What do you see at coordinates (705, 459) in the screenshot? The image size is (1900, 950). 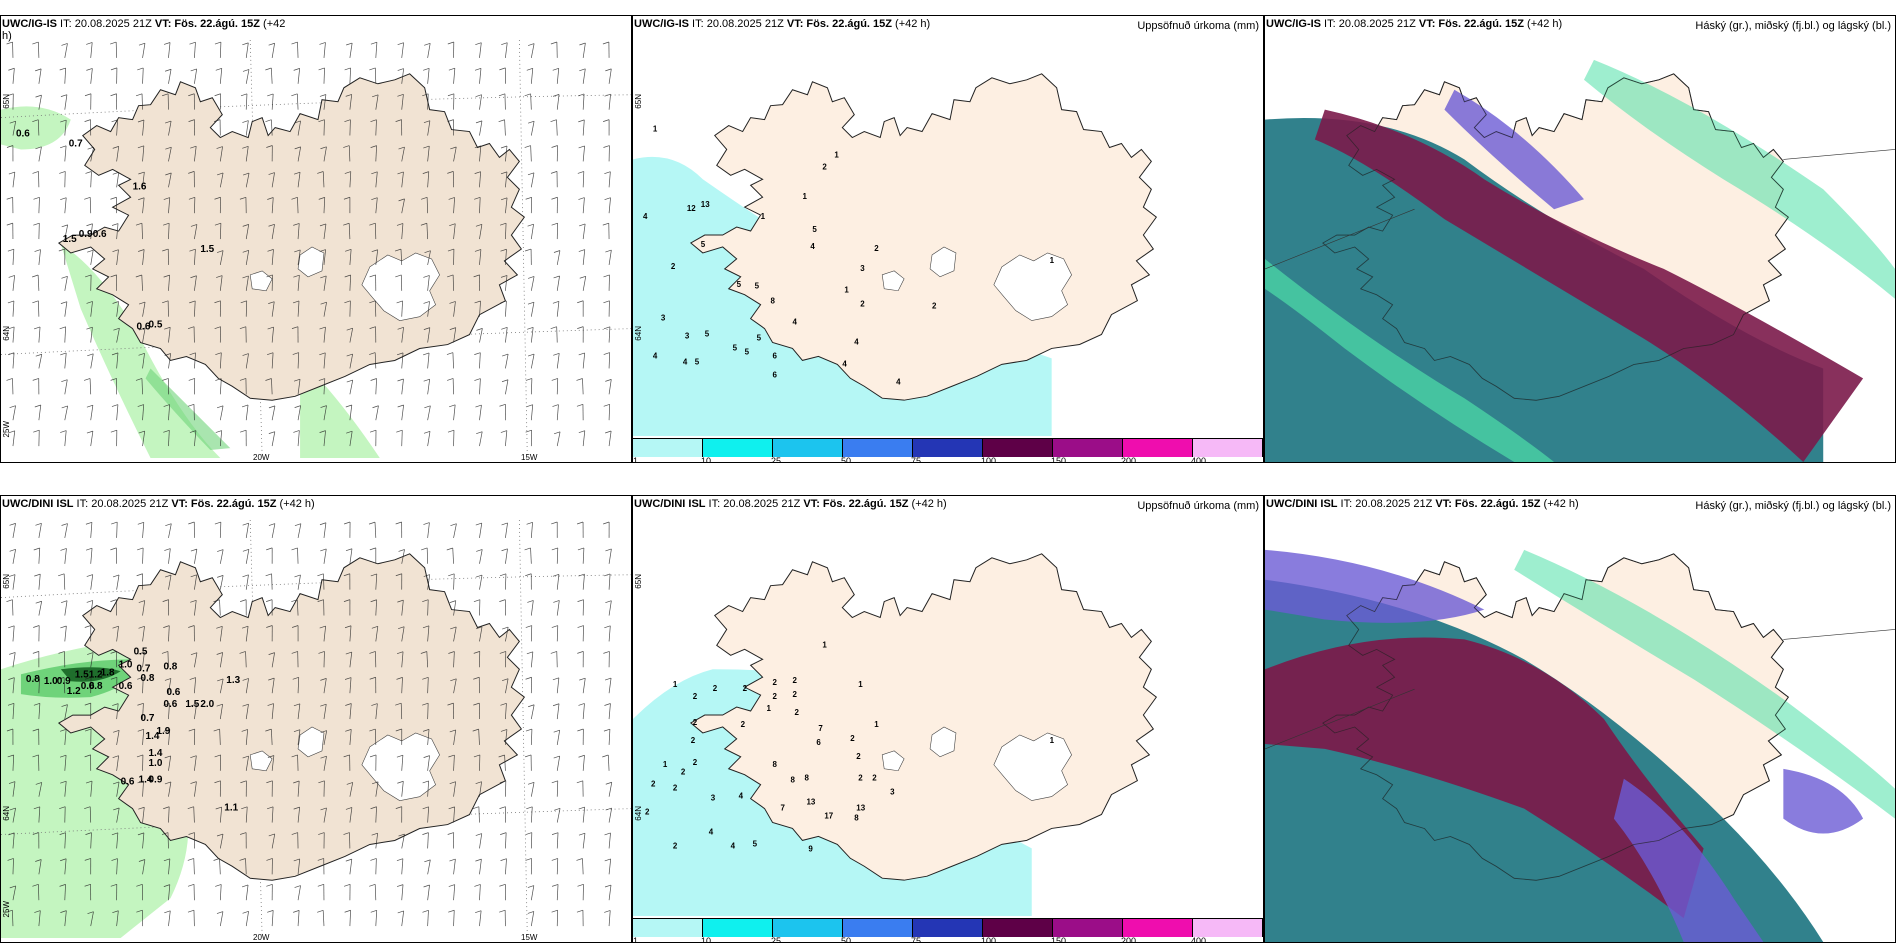 I see `colorbar-tick: 10` at bounding box center [705, 459].